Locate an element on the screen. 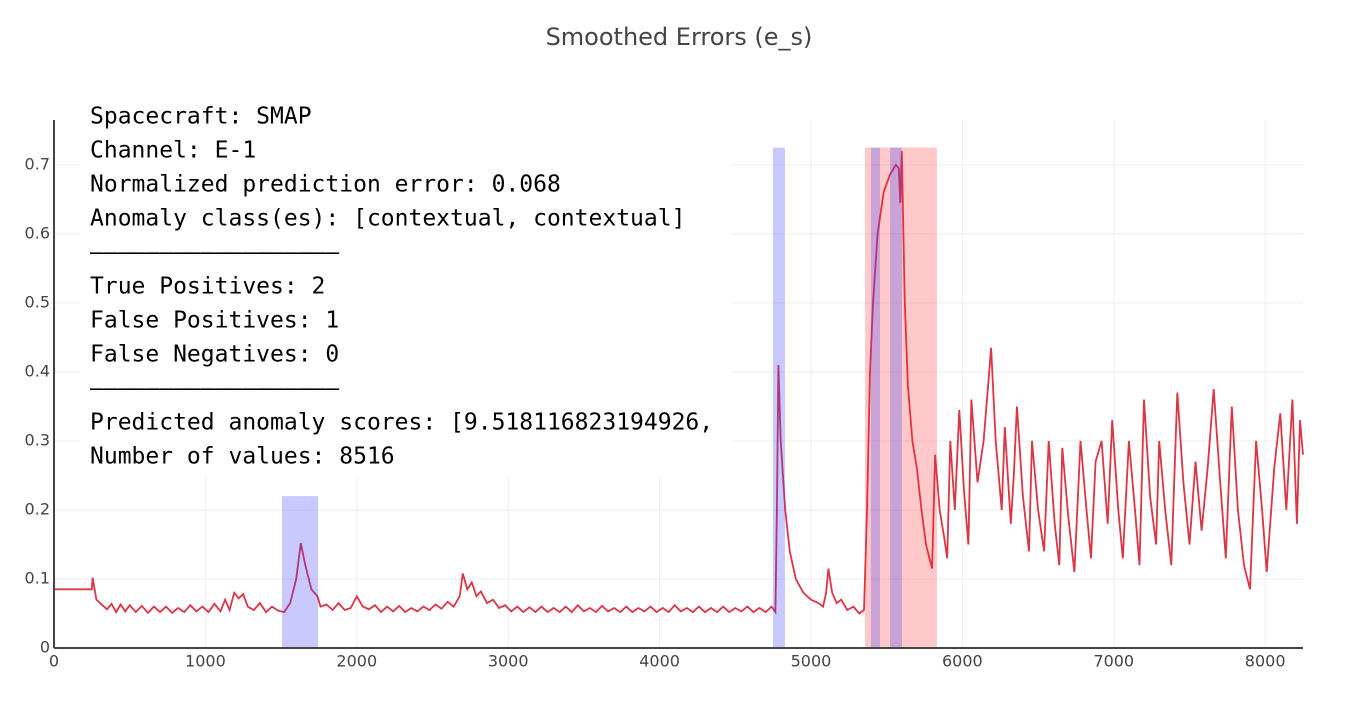  annotation-line: Spacecraft: SMAP is located at coordinates (201, 117).